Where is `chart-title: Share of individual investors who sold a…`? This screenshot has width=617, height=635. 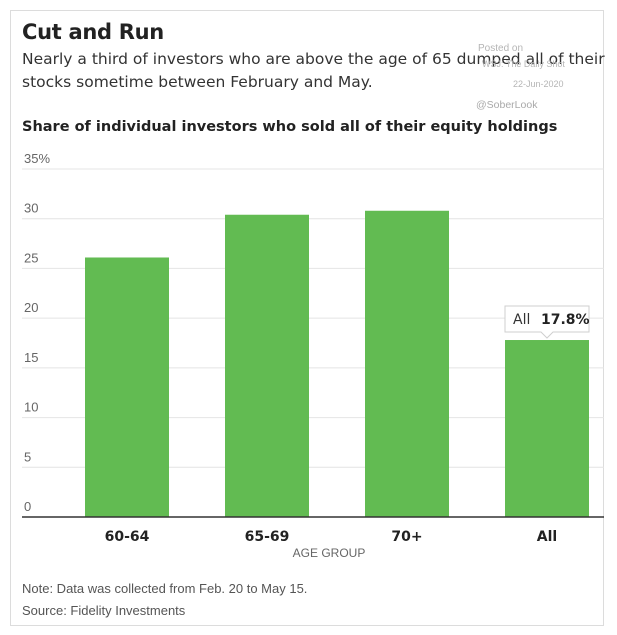 chart-title: Share of individual investors who sold a… is located at coordinates (290, 127).